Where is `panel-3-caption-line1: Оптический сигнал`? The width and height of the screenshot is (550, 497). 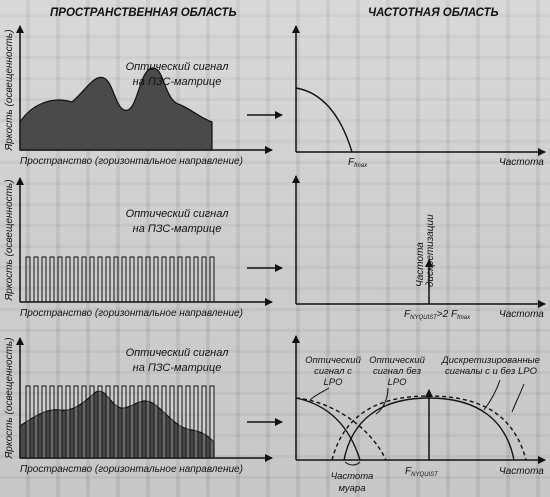 panel-3-caption-line1: Оптический сигнал is located at coordinates (177, 353).